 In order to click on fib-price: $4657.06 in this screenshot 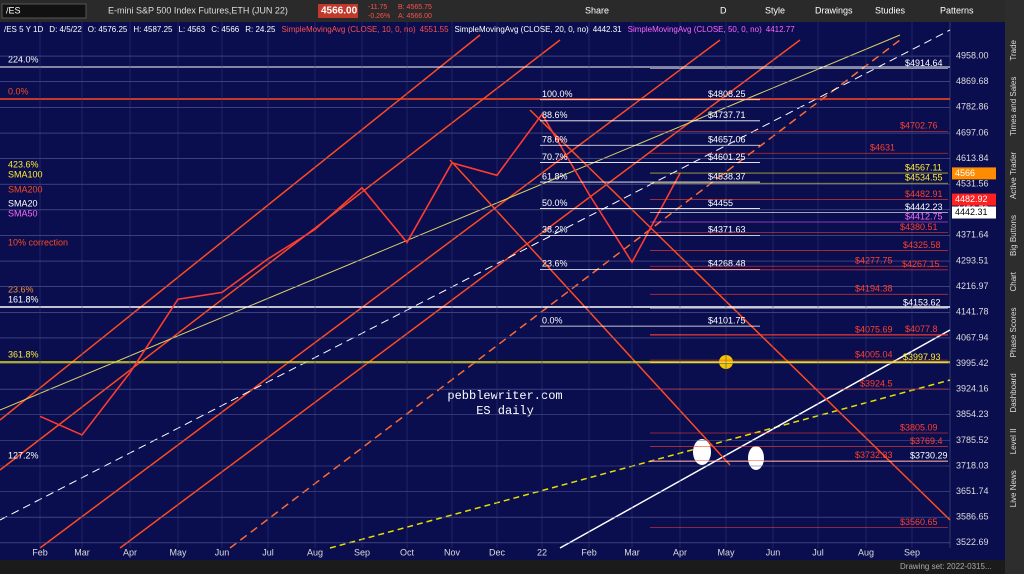, I will do `click(727, 140)`.